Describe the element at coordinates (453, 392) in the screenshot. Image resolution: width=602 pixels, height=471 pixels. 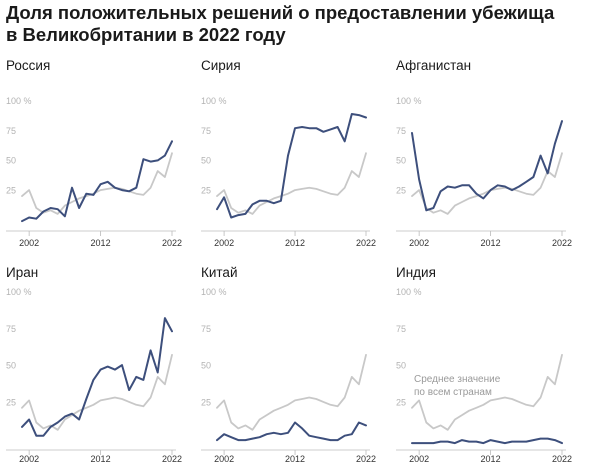
I see `annotation-line2: по всем странам` at that location.